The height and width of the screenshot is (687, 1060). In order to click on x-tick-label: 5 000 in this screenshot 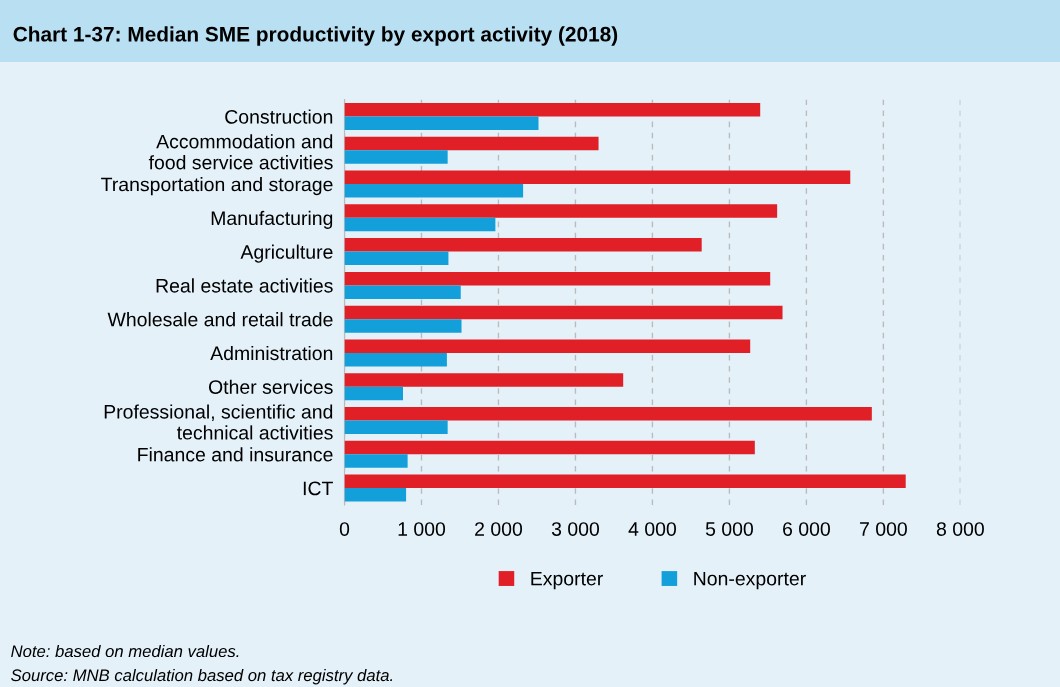, I will do `click(729, 529)`.